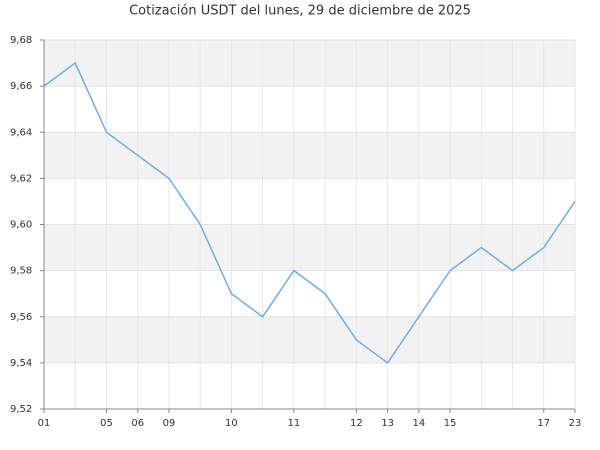  What do you see at coordinates (387, 423) in the screenshot?
I see `x-tick-label: 13` at bounding box center [387, 423].